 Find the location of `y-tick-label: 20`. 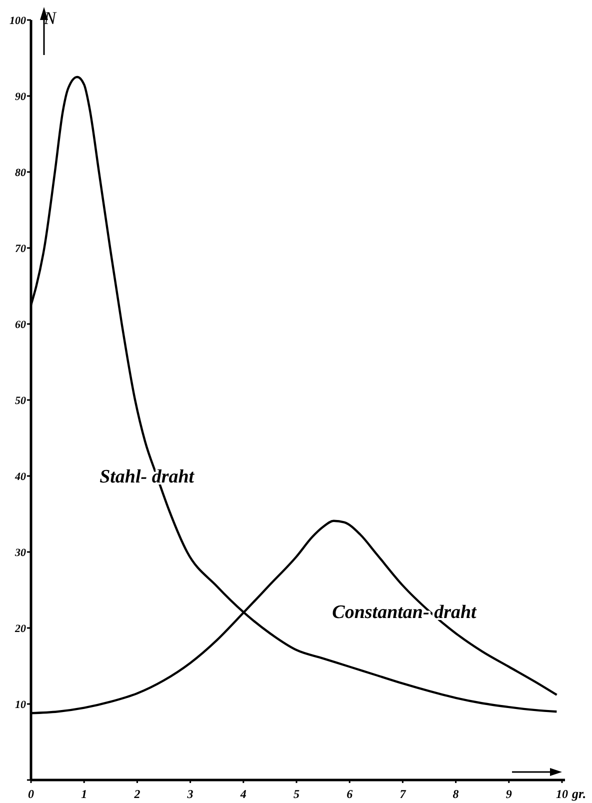

y-tick-label: 20 is located at coordinates (20, 628).